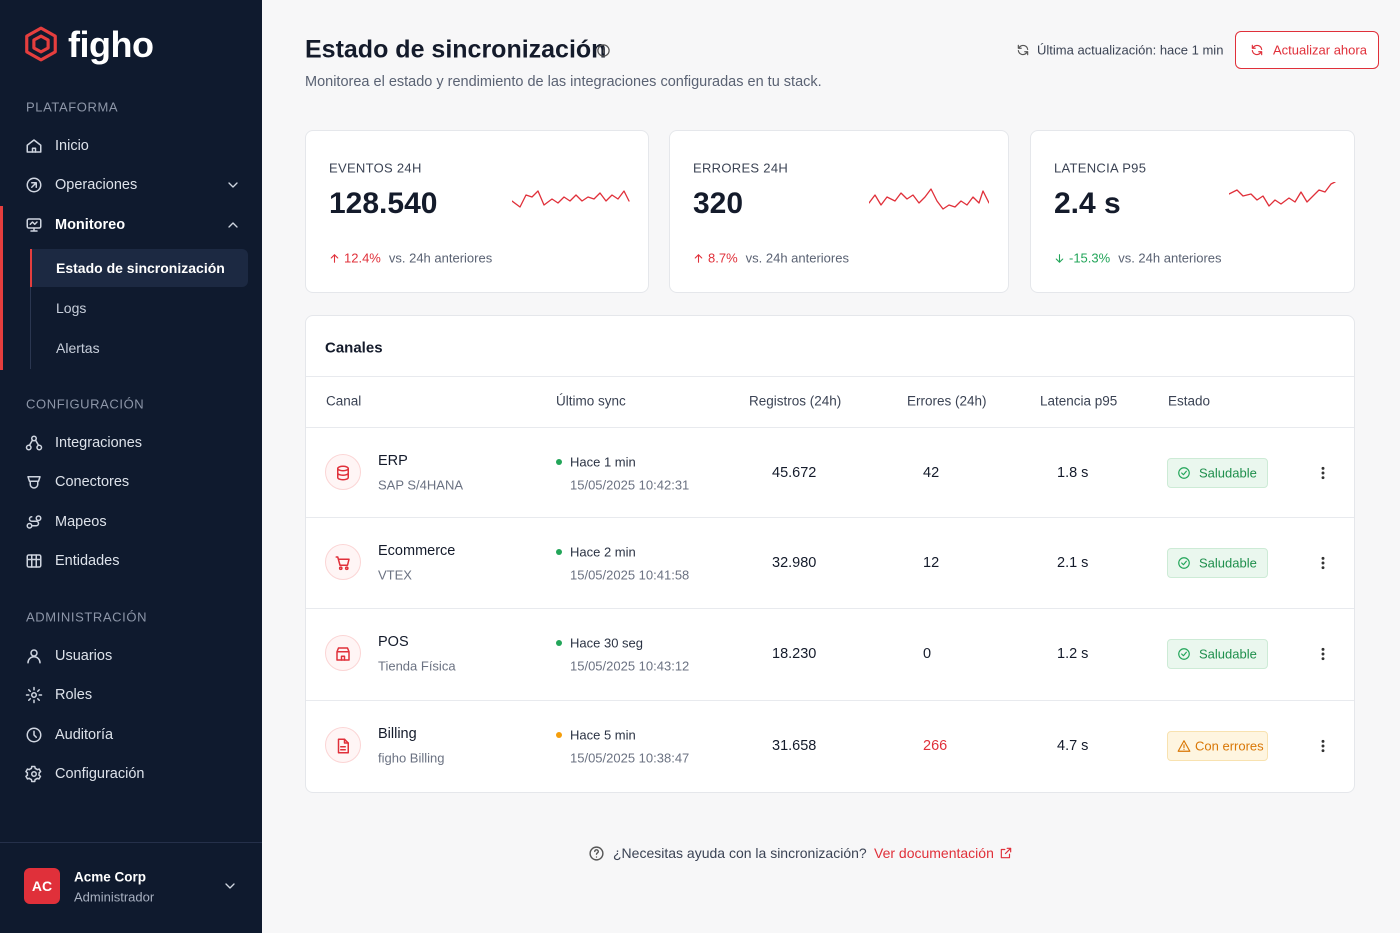 The image size is (1400, 933). Describe the element at coordinates (30, 308) in the screenshot. I see `sub-line` at that location.